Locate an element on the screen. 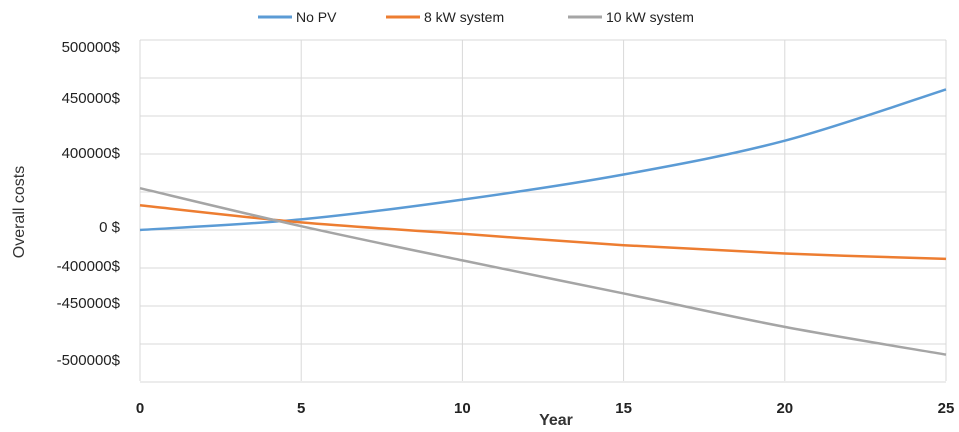 Image resolution: width=959 pixels, height=432 pixels. legend-item-10kw: 10 kW system is located at coordinates (631, 17).